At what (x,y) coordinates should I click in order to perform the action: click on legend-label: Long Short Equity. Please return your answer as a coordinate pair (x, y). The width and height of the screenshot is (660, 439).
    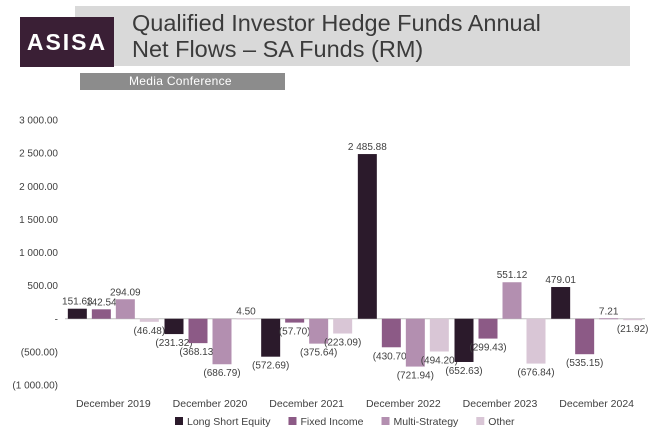
    Looking at the image, I should click on (229, 422).